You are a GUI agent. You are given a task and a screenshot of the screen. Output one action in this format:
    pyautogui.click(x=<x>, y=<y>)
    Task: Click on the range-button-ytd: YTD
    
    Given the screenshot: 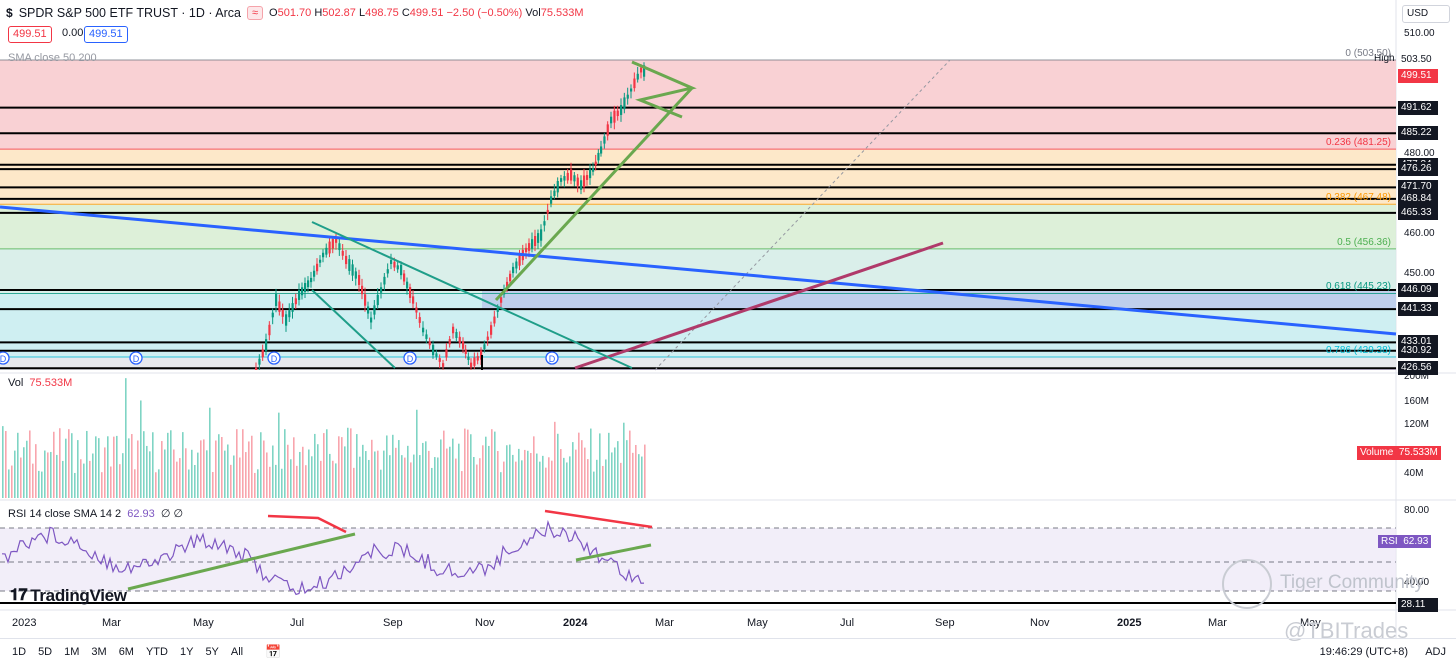 What is the action you would take?
    pyautogui.click(x=156, y=652)
    